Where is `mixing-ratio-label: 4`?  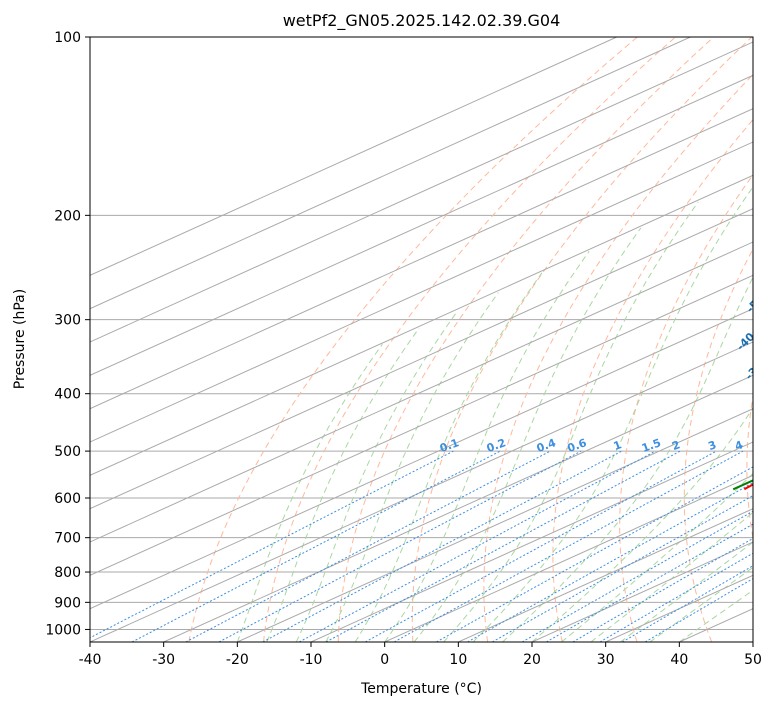 mixing-ratio-label: 4 is located at coordinates (739, 445).